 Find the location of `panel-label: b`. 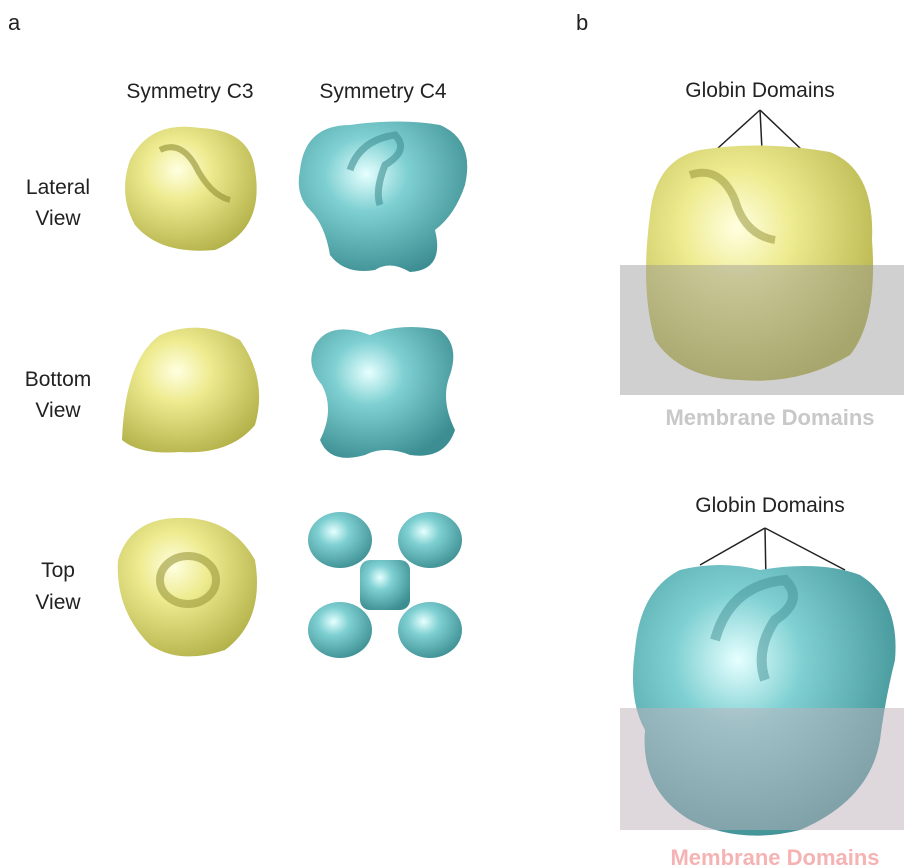

panel-label: b is located at coordinates (582, 22).